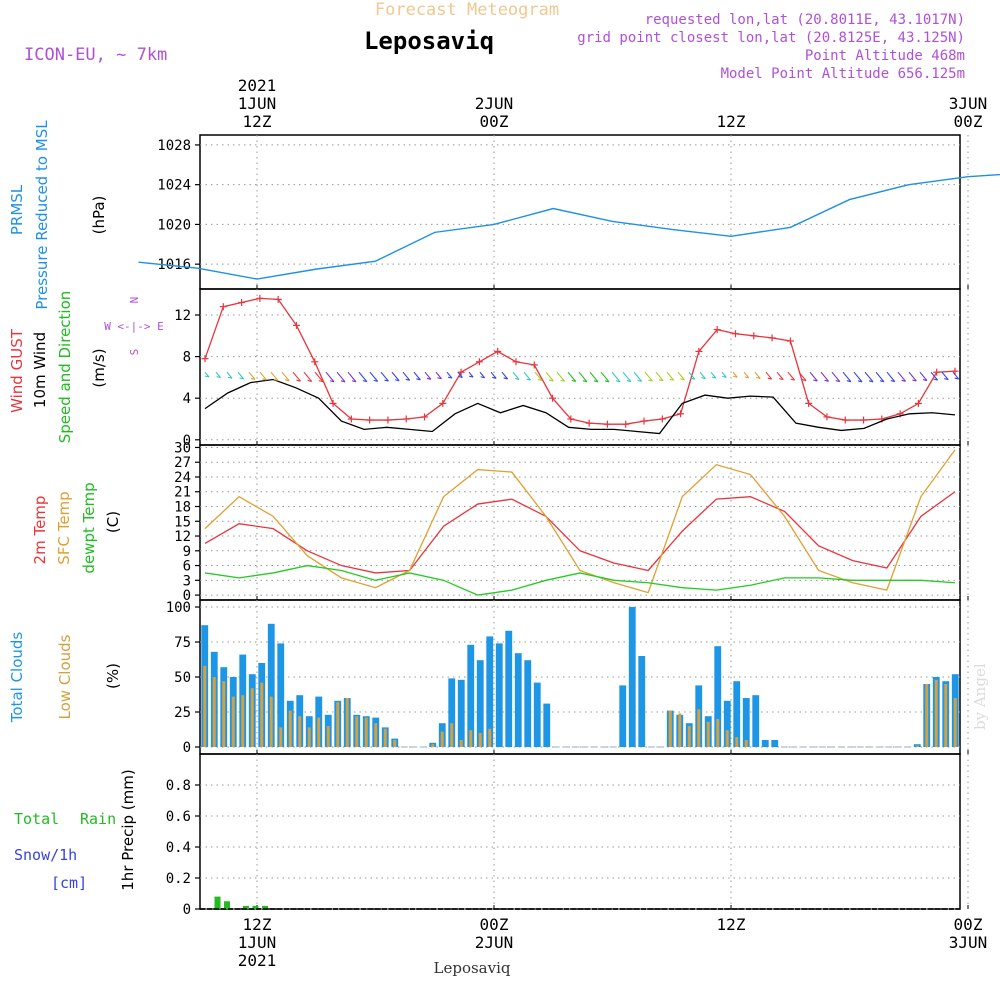 The height and width of the screenshot is (1000, 1000). I want to click on wind-line, so click(580, 406).